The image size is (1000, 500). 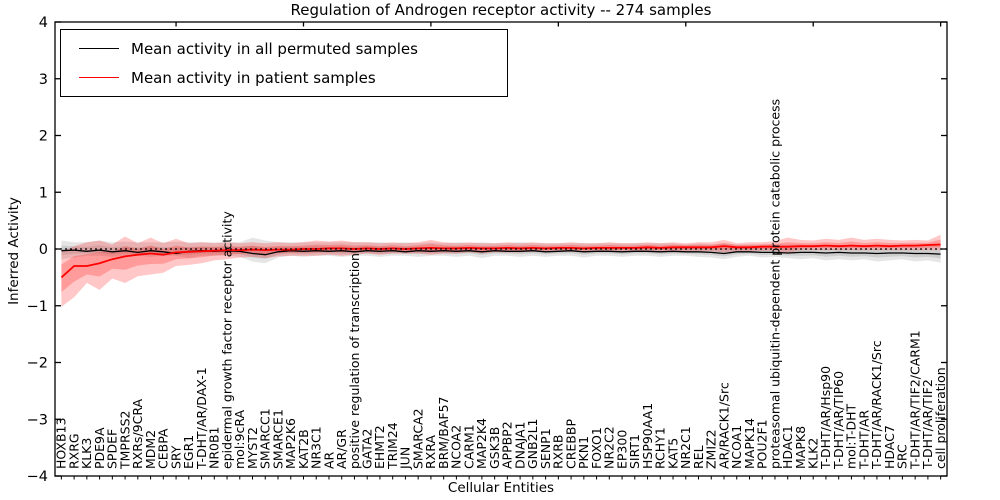 What do you see at coordinates (736, 447) in the screenshot?
I see `x-category-label: NCOA1` at bounding box center [736, 447].